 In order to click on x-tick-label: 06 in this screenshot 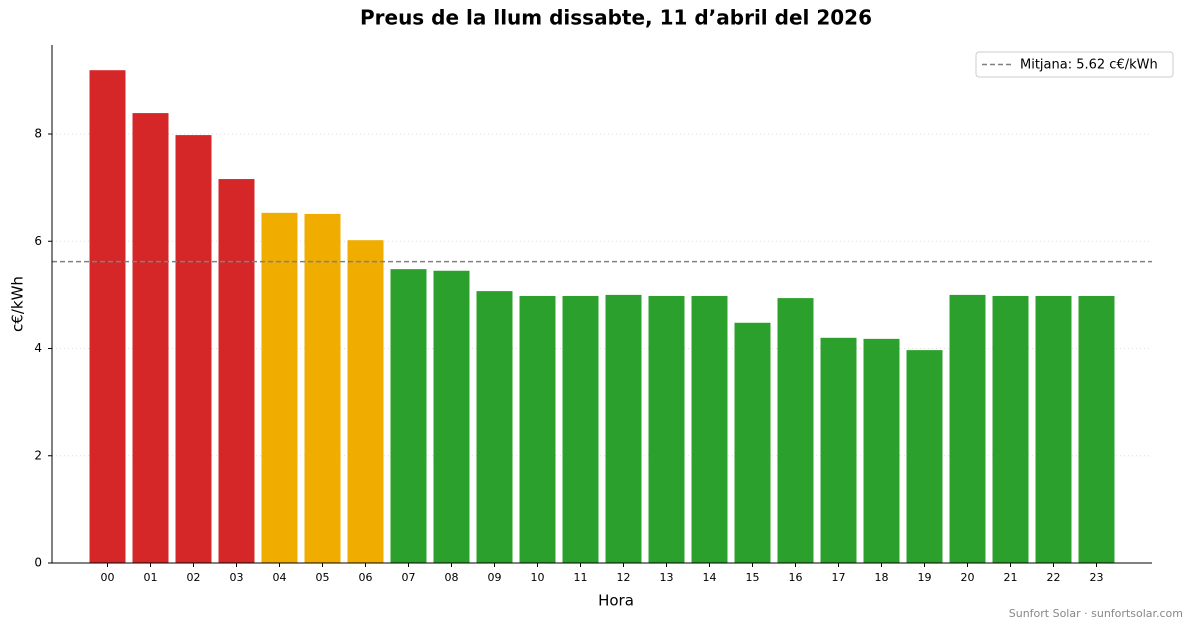, I will do `click(366, 577)`.